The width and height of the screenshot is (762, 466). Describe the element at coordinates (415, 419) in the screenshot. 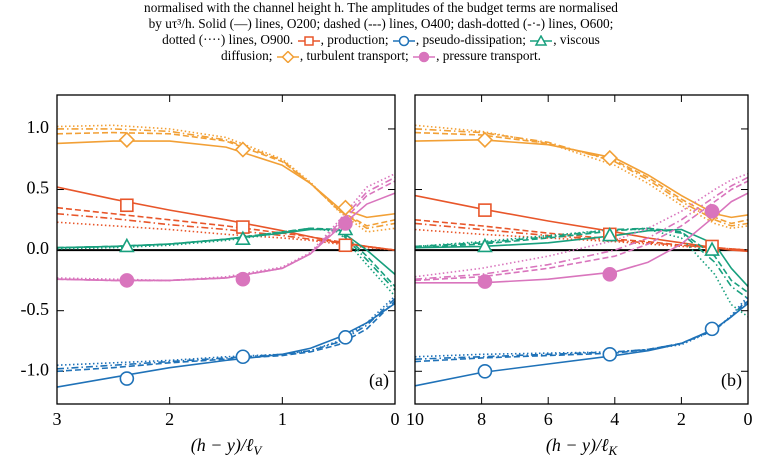

I see `x-tick-label: 10` at that location.